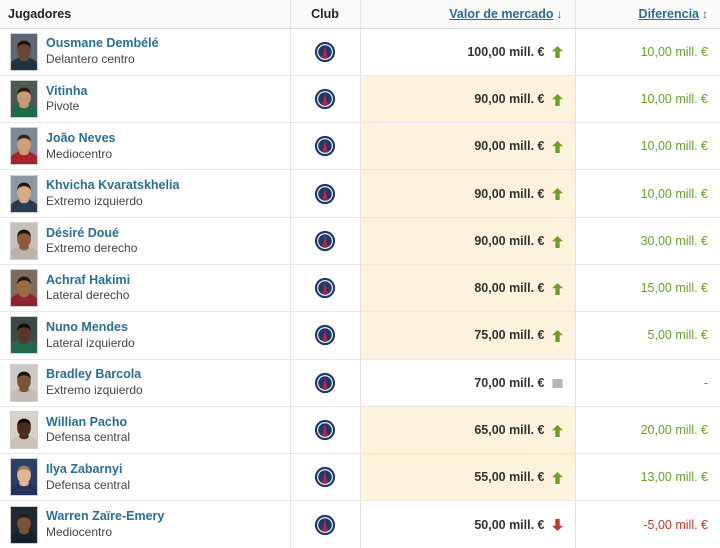 This screenshot has height=548, width=720. Describe the element at coordinates (82, 232) in the screenshot. I see `player-name-link: Désiré Doué` at that location.